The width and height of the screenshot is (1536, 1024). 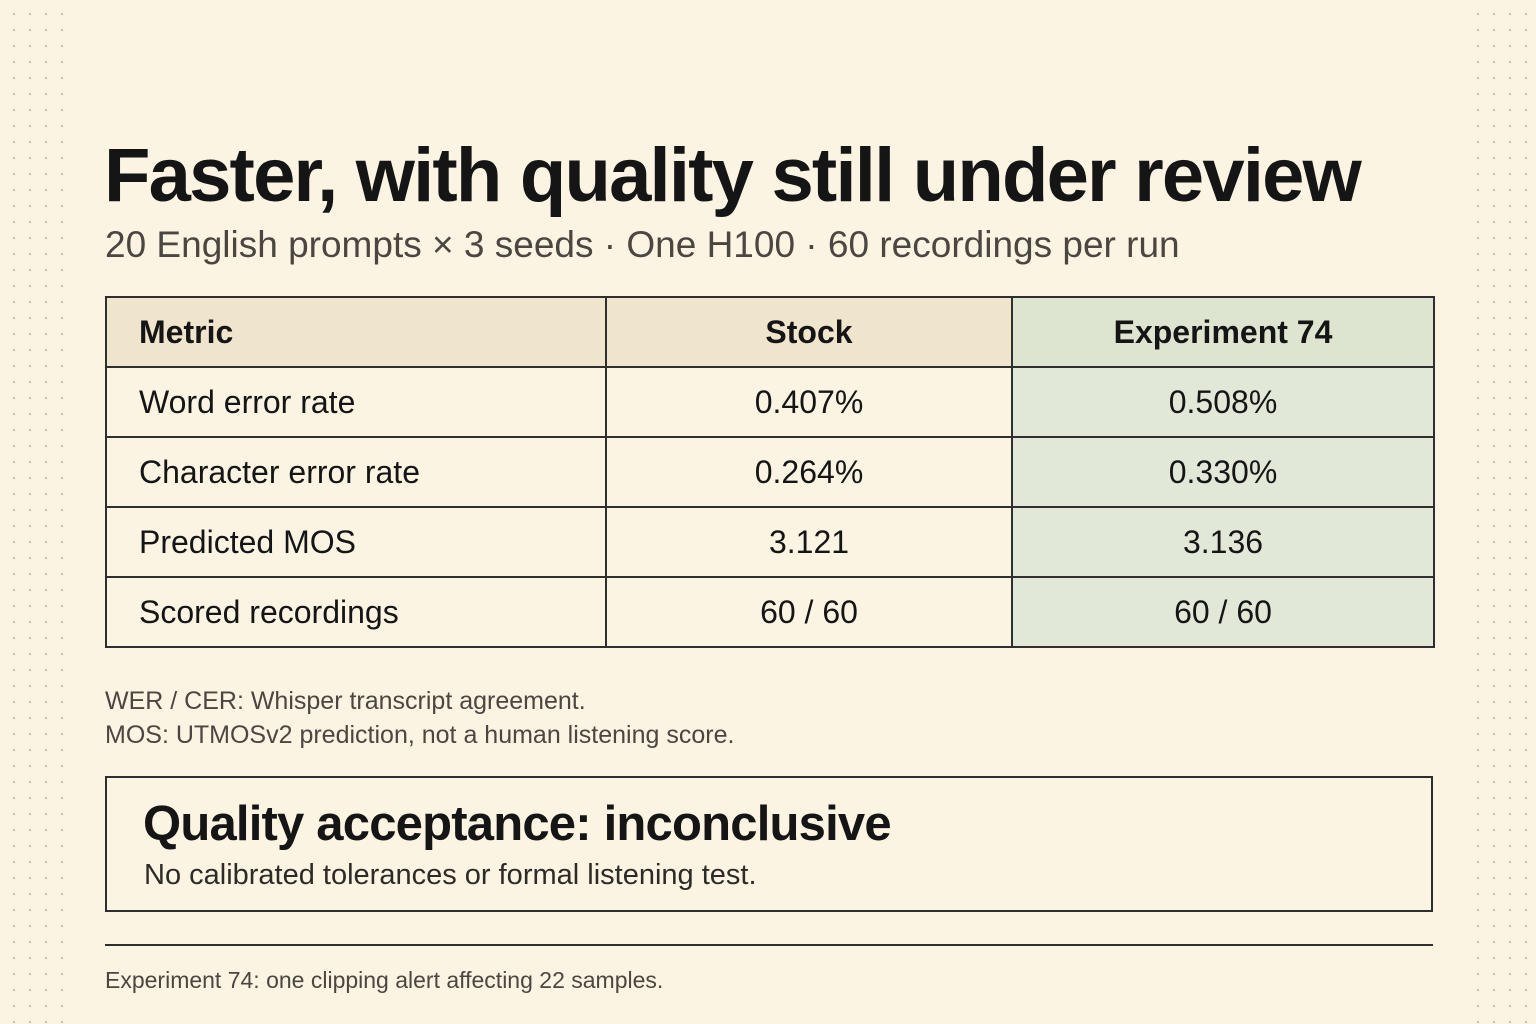 What do you see at coordinates (356, 612) in the screenshot?
I see `metric-name: Scored recordings` at bounding box center [356, 612].